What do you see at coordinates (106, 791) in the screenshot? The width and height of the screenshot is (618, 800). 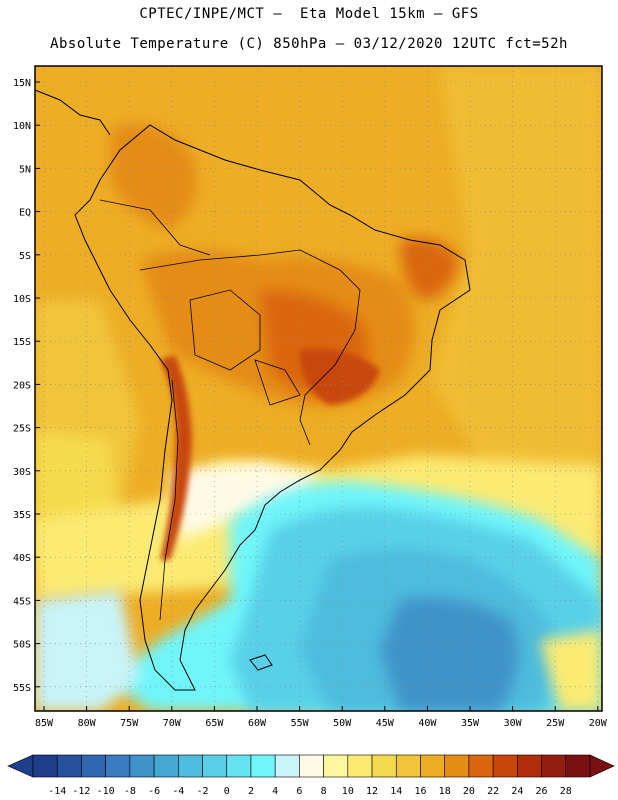 I see `colorbar-label: -10` at bounding box center [106, 791].